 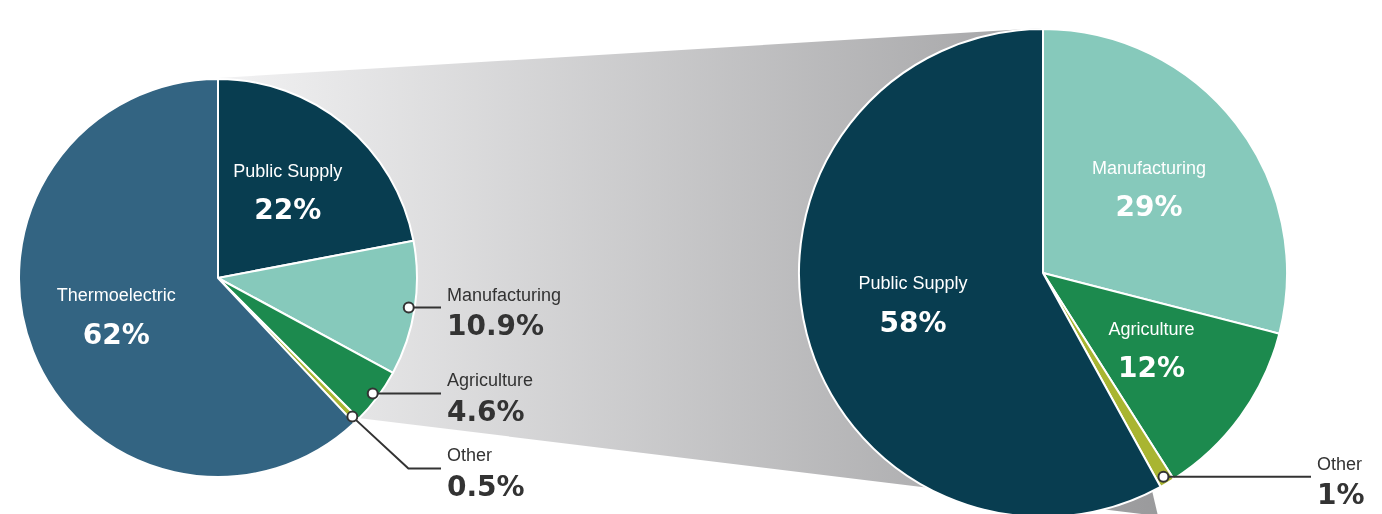 What do you see at coordinates (1341, 494) in the screenshot?
I see `data-label: 1%` at bounding box center [1341, 494].